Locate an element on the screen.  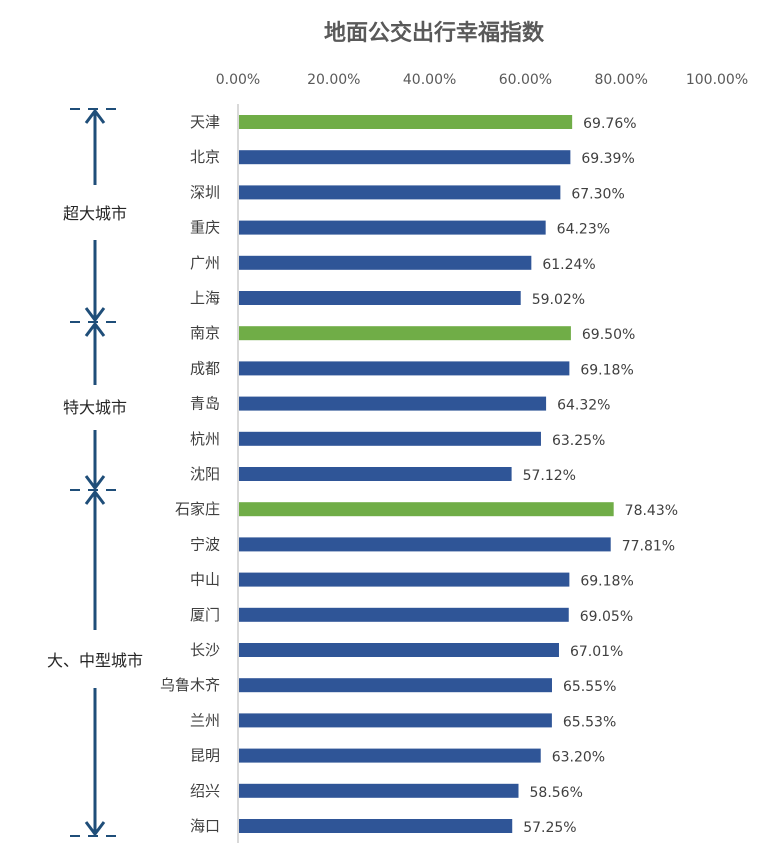
data-label: 69.76% is located at coordinates (609, 124).